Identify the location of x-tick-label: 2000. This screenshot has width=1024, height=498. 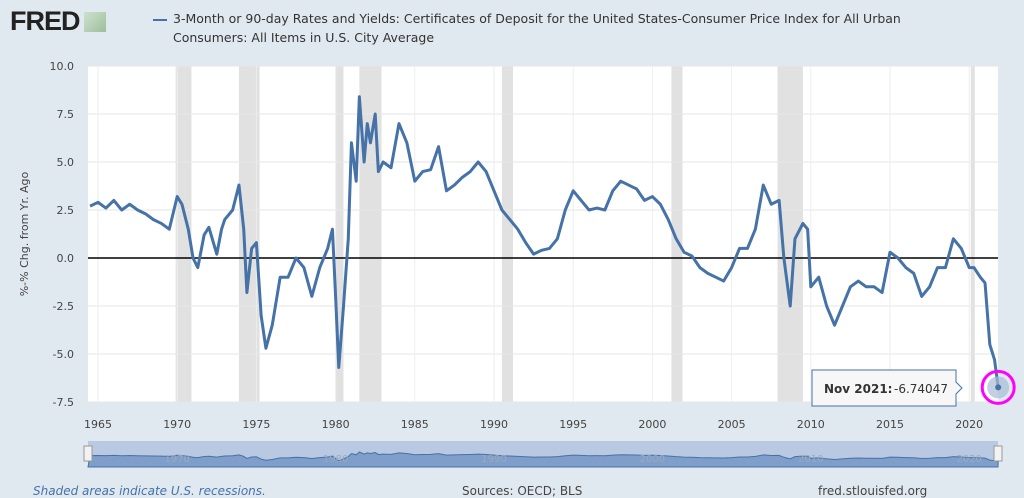
(652, 424).